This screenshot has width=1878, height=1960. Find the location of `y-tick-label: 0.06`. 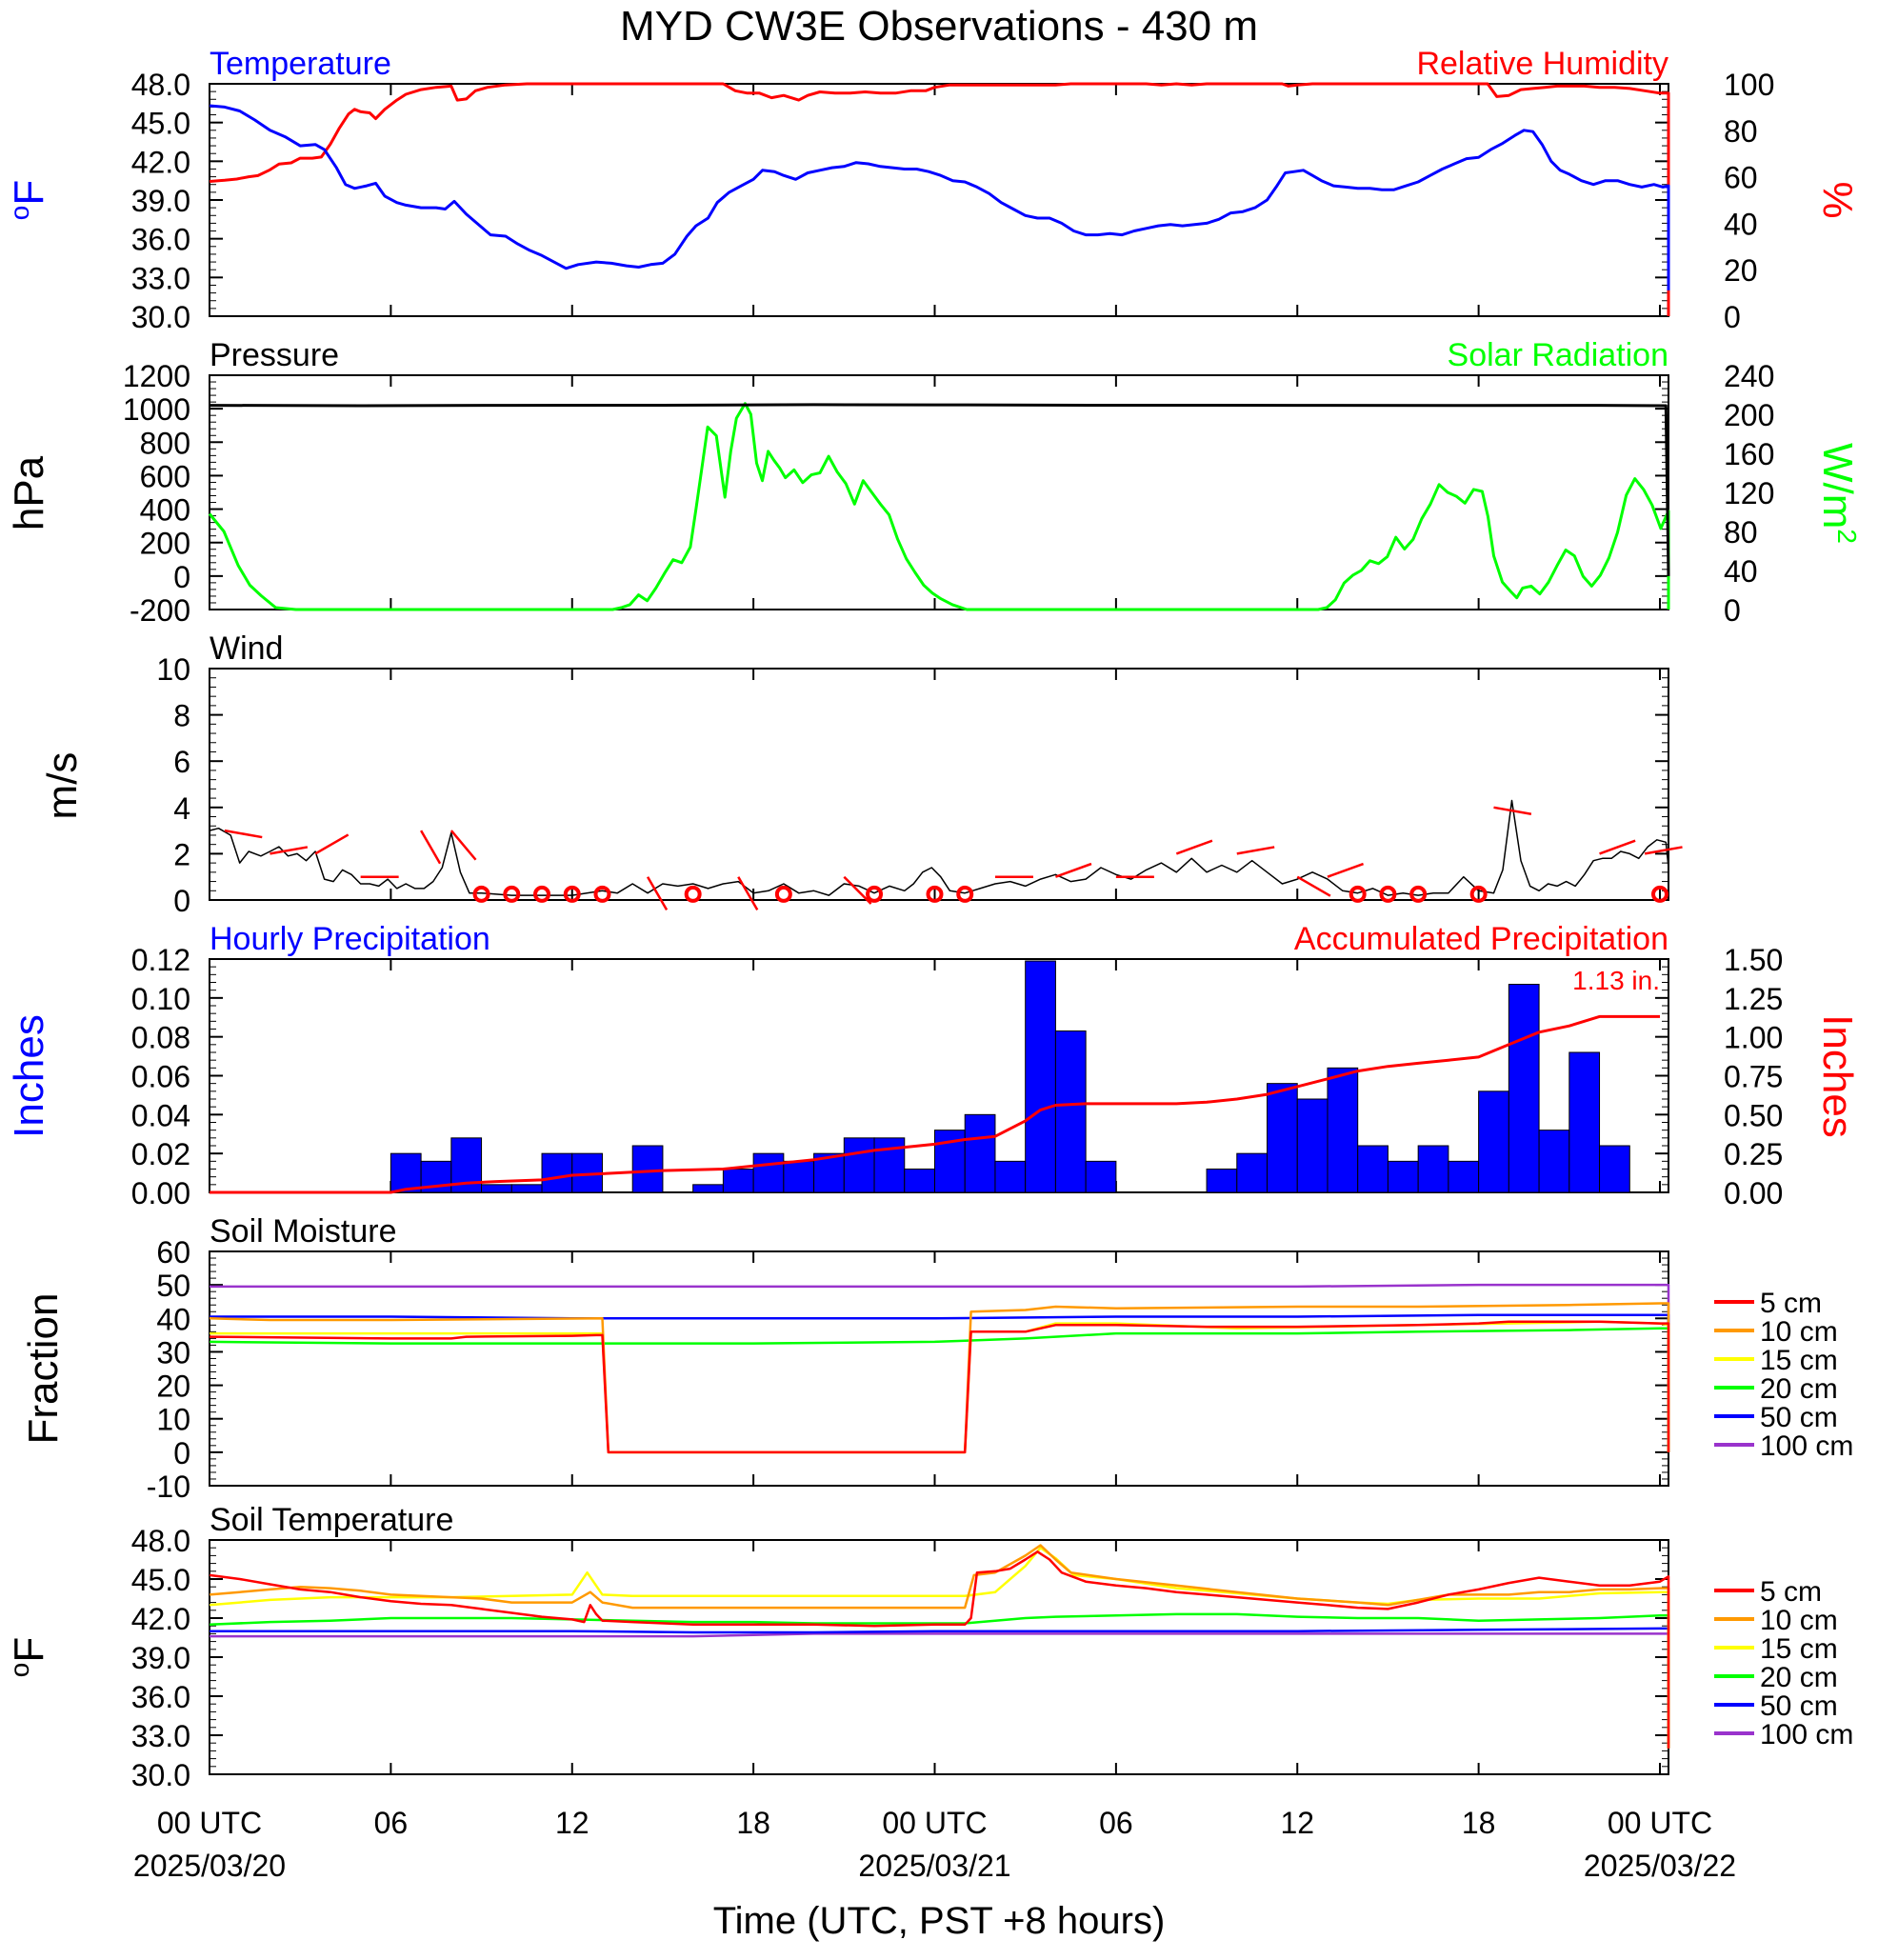

y-tick-label: 0.06 is located at coordinates (160, 1077).